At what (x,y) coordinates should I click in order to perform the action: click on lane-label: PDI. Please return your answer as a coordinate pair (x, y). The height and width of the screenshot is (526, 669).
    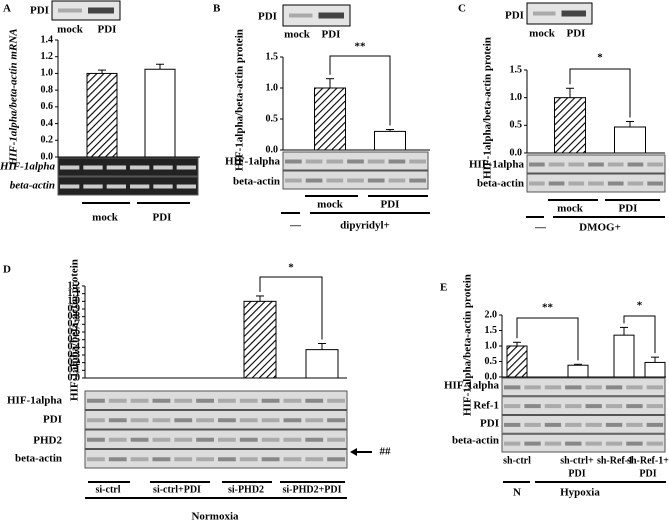
    Looking at the image, I should click on (107, 30).